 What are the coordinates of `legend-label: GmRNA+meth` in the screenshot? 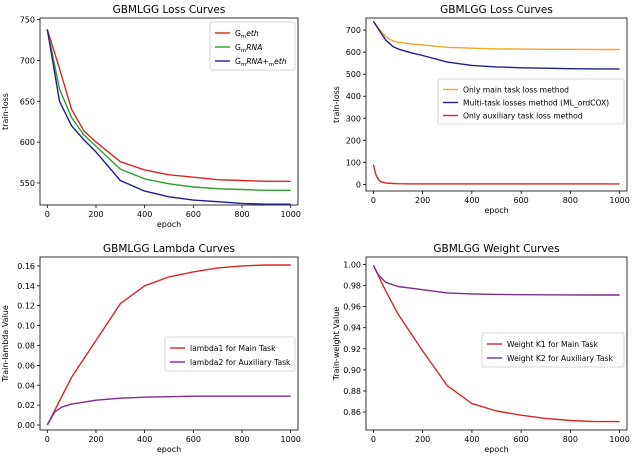 It's located at (261, 62).